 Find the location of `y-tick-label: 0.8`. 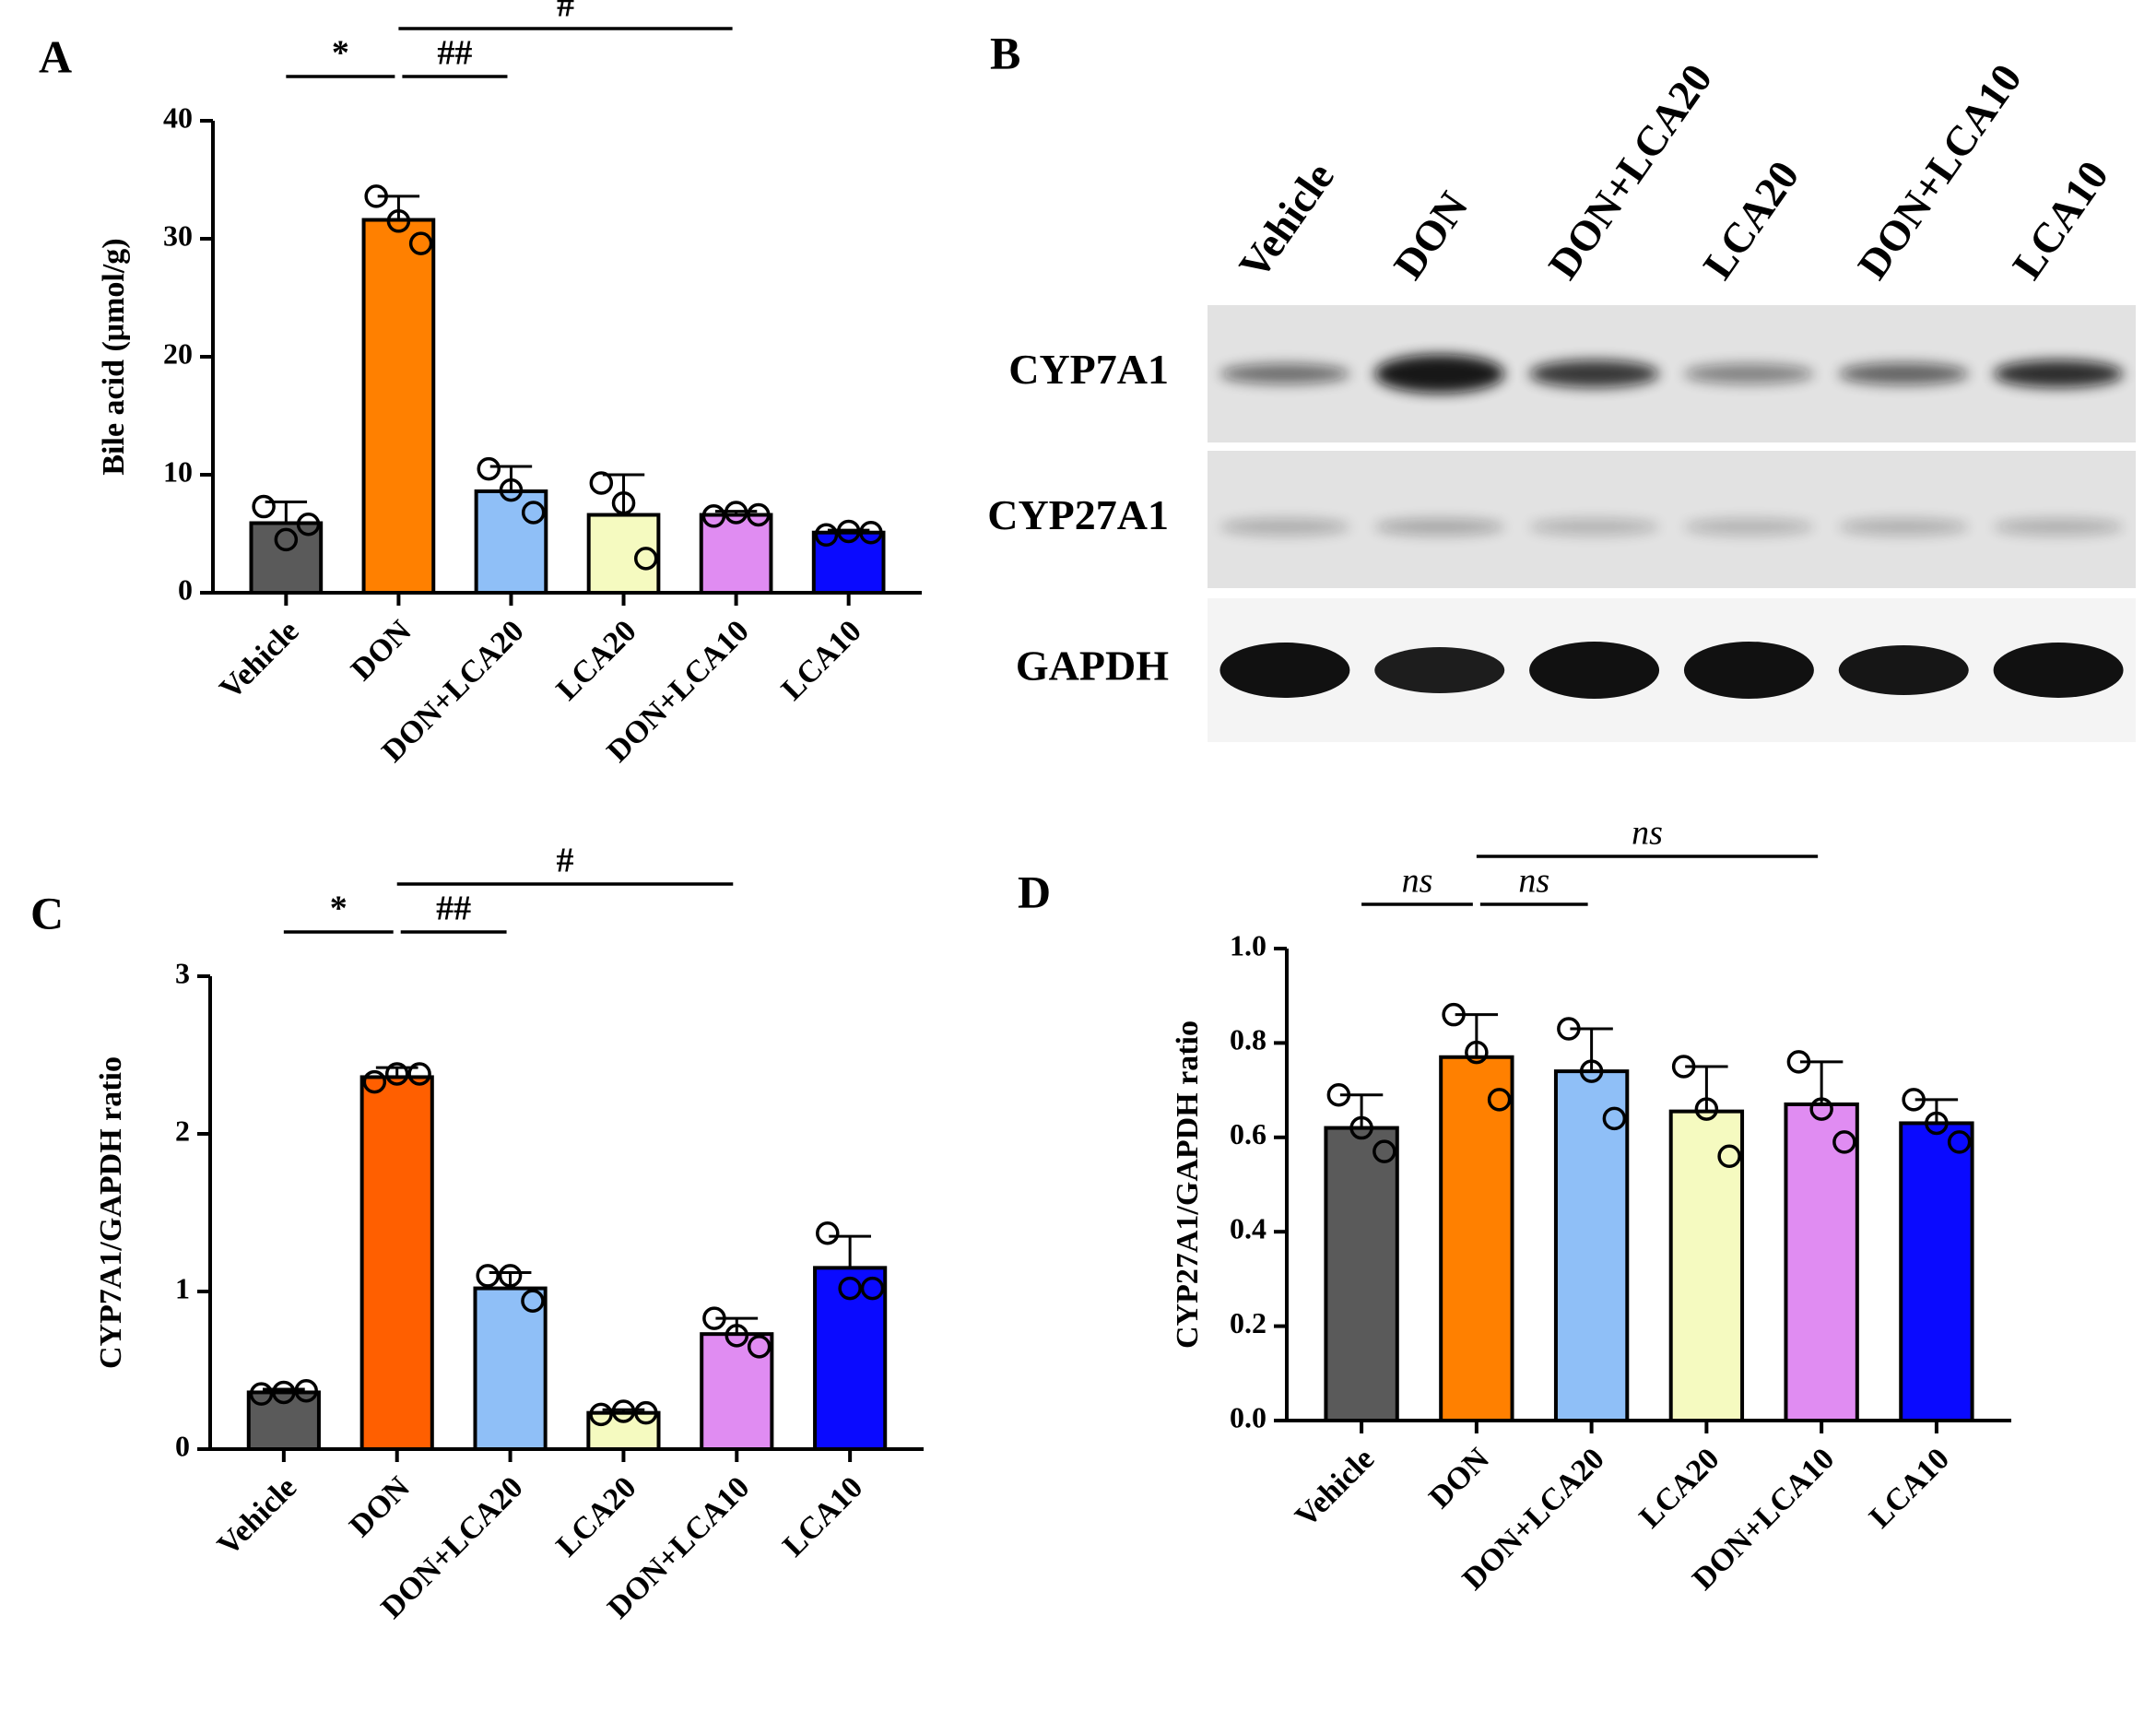

y-tick-label: 0.8 is located at coordinates (1248, 1039).